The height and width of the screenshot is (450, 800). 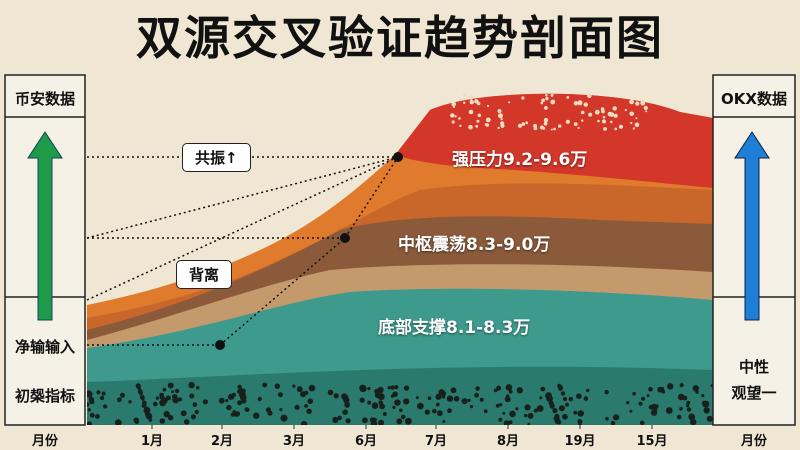 I want to click on panel-label: 中性, so click(x=753, y=367).